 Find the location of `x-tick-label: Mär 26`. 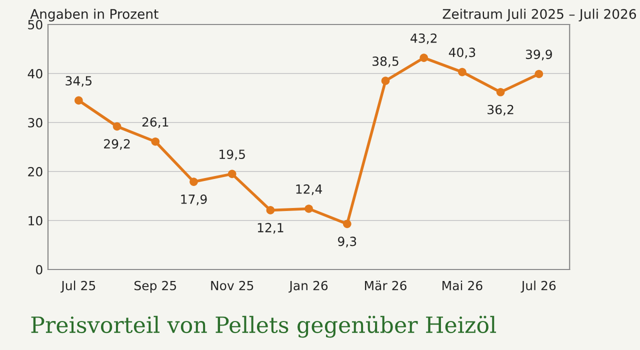

x-tick-label: Mär 26 is located at coordinates (385, 285).